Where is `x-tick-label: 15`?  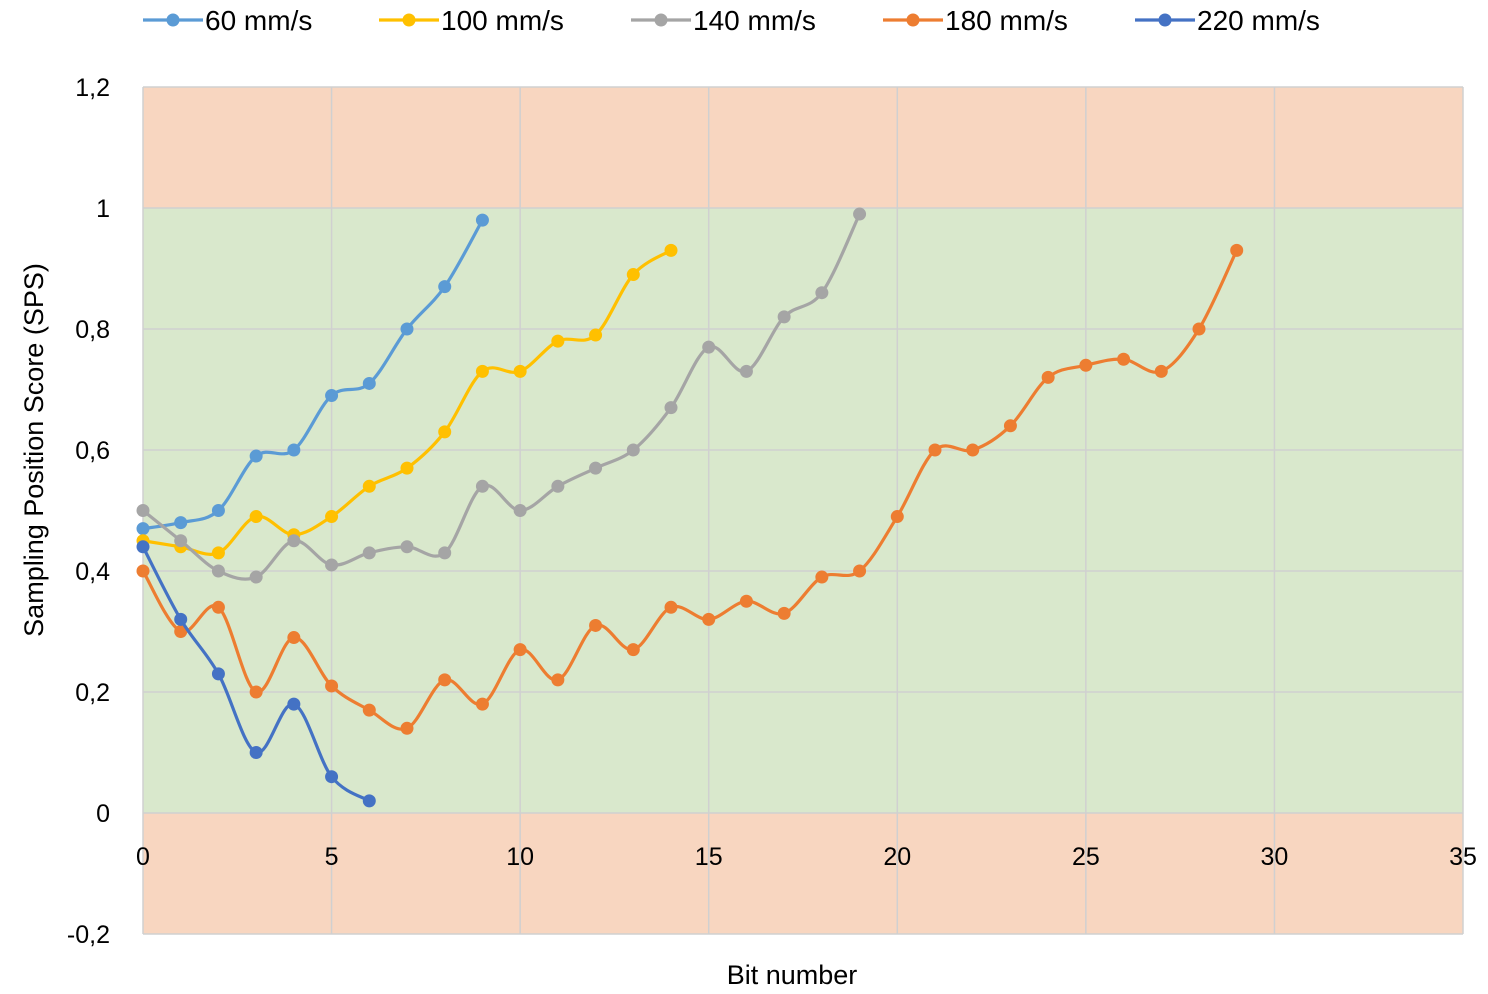
x-tick-label: 15 is located at coordinates (709, 857).